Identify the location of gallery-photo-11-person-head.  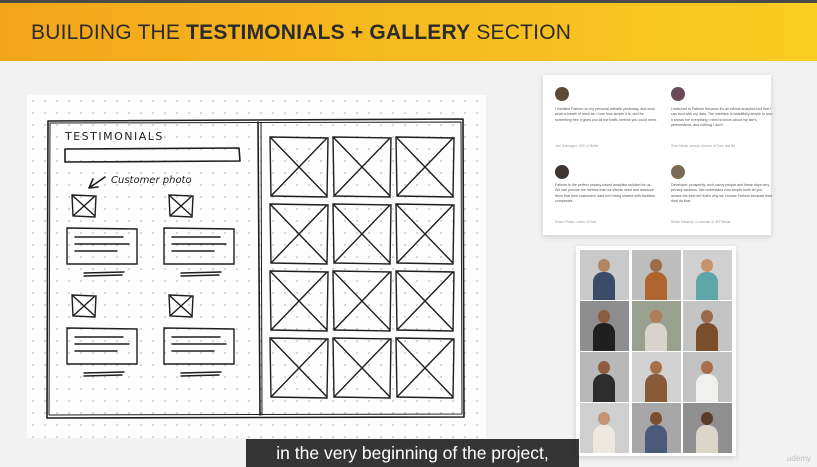
(655, 418).